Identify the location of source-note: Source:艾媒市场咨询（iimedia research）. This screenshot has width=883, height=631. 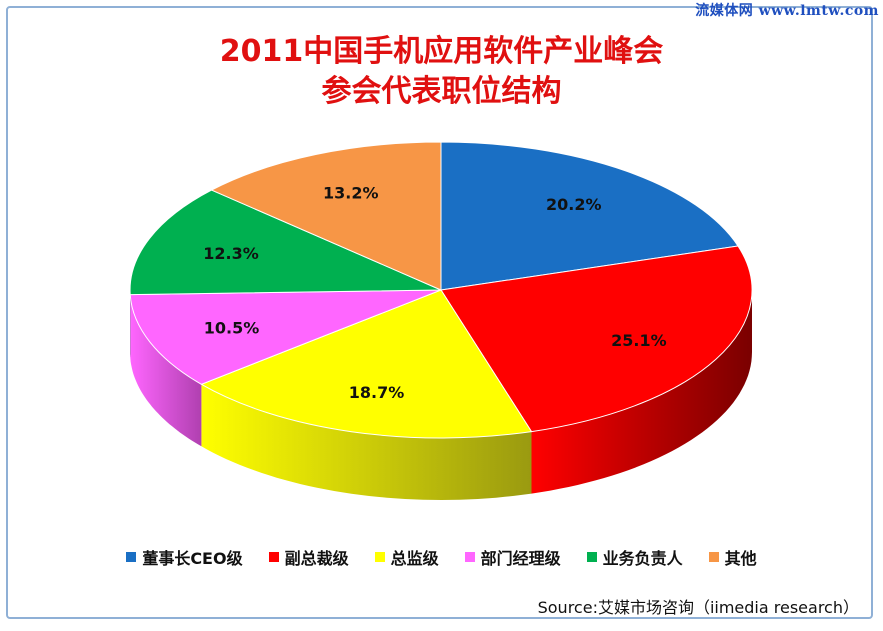
(698, 607).